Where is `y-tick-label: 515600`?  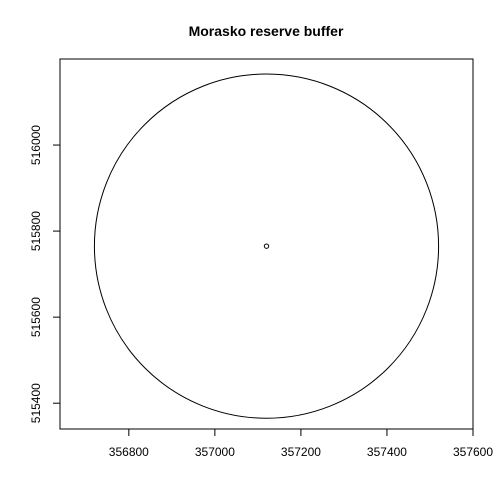
y-tick-label: 515600 is located at coordinates (36, 317).